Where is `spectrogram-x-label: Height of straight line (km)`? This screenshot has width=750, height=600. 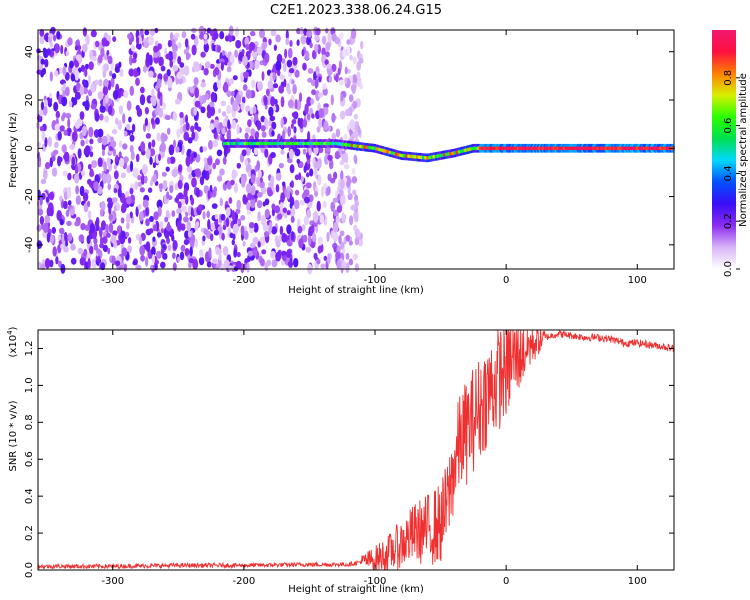 spectrogram-x-label: Height of straight line (km) is located at coordinates (356, 290).